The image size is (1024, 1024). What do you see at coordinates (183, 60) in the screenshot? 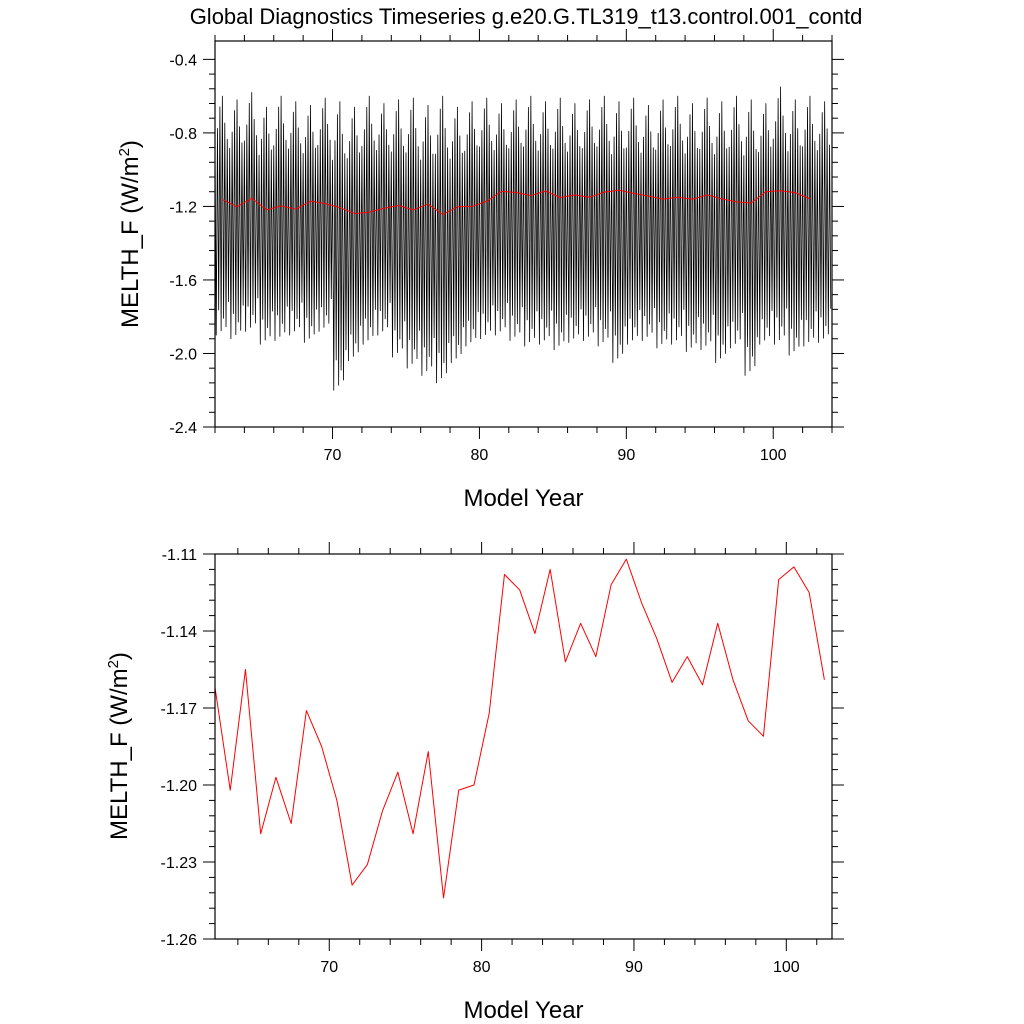
I see `y-tick-label: -0.4` at bounding box center [183, 60].